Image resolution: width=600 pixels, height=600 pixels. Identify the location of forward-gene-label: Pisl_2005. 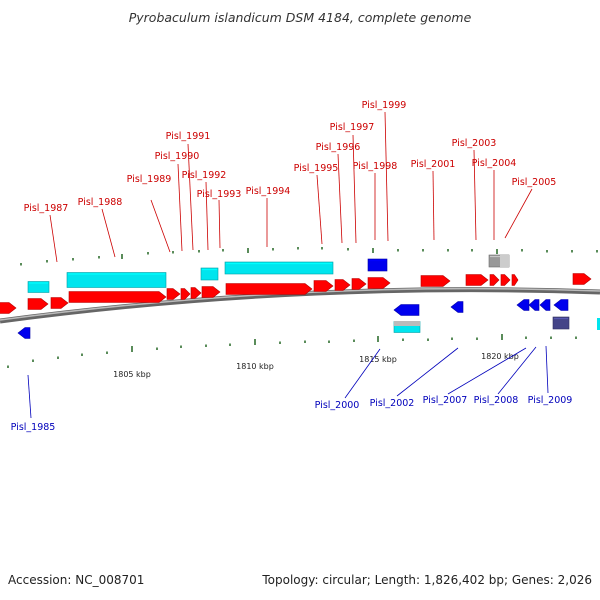
(534, 182).